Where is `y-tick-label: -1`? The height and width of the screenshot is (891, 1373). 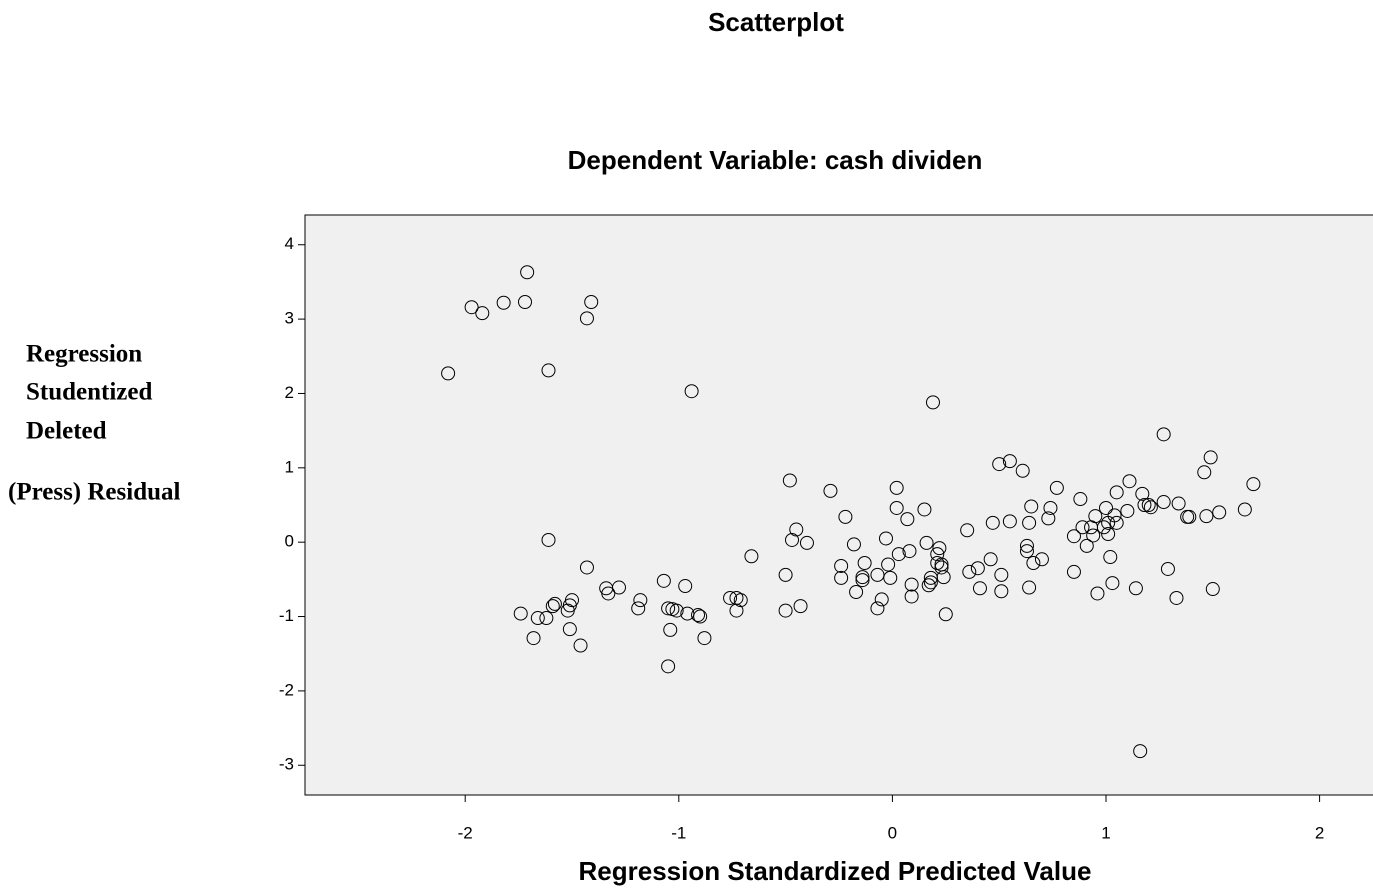
y-tick-label: -1 is located at coordinates (286, 615).